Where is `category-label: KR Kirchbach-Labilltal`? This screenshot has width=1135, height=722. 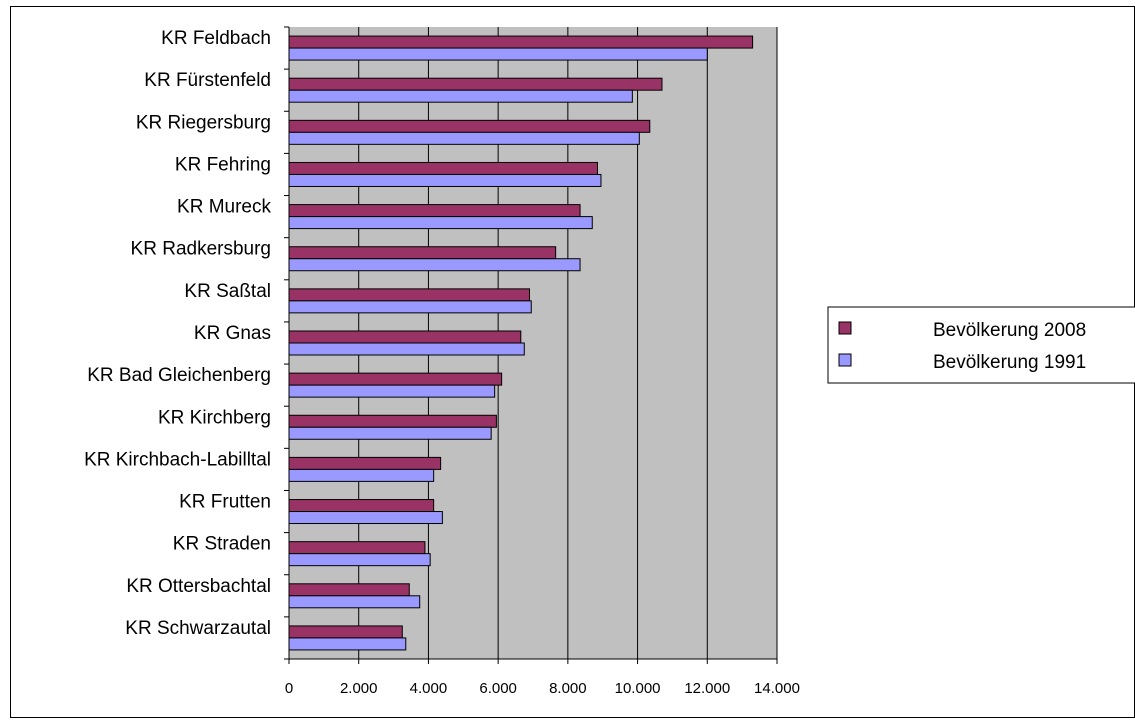 category-label: KR Kirchbach-Labilltal is located at coordinates (177, 459).